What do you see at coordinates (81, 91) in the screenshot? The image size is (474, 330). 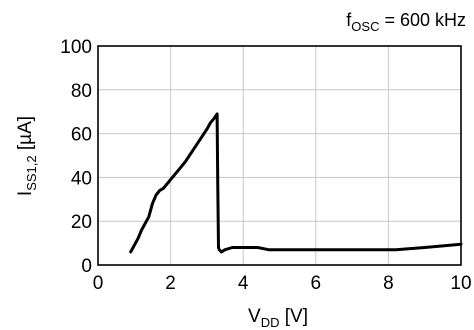 I see `y-tick-label: 80` at bounding box center [81, 91].